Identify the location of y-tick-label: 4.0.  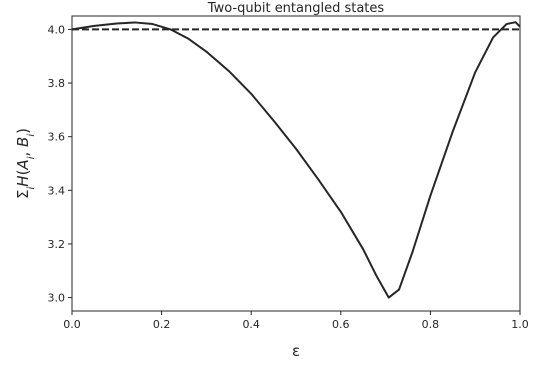
(57, 29).